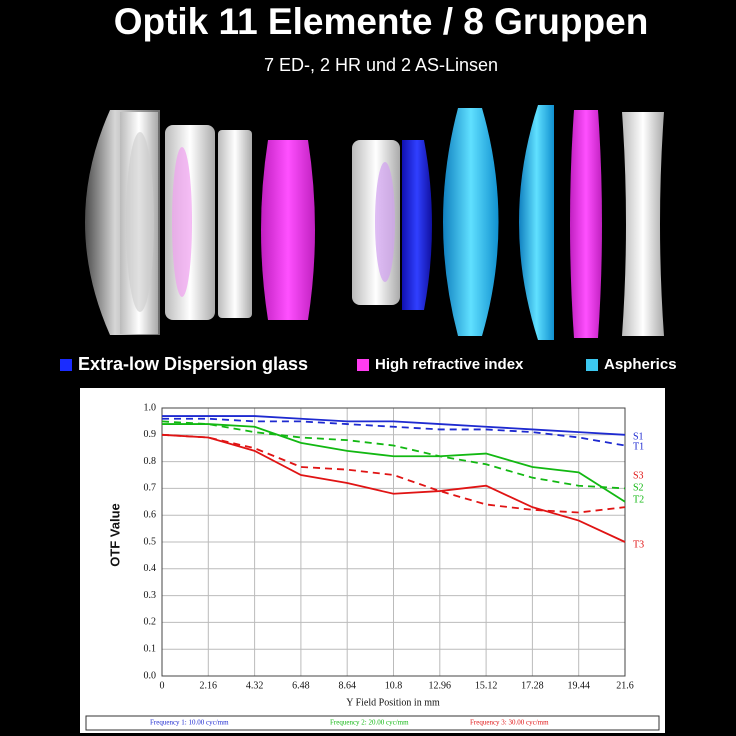 The height and width of the screenshot is (736, 736). I want to click on x-tick-label: 15.12, so click(486, 685).